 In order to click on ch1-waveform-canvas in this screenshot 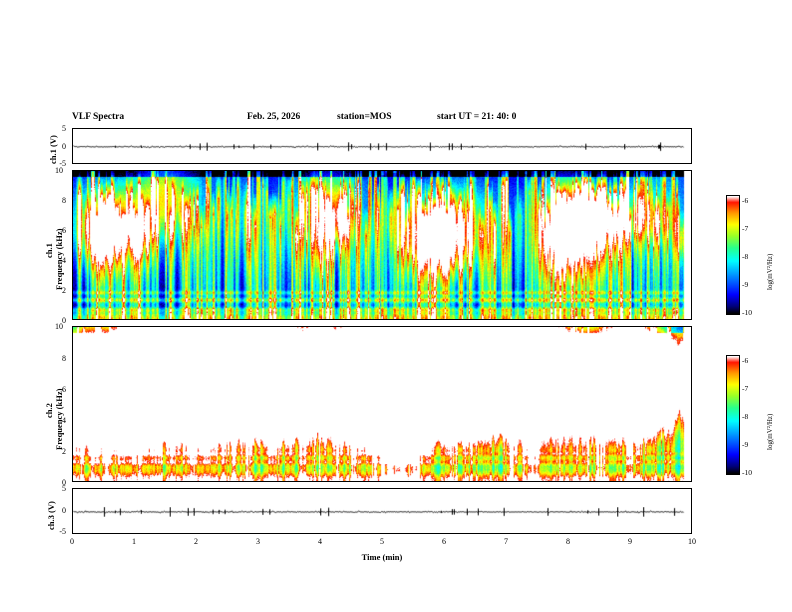, I will do `click(382, 146)`.